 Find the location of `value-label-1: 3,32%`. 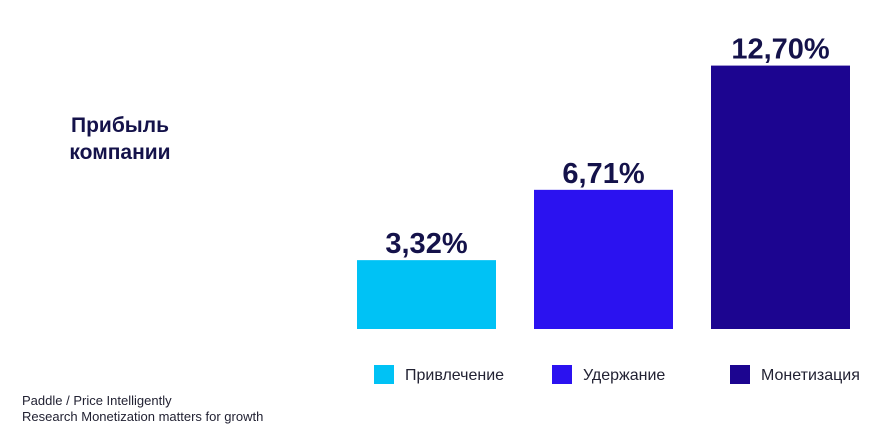

value-label-1: 3,32% is located at coordinates (426, 244).